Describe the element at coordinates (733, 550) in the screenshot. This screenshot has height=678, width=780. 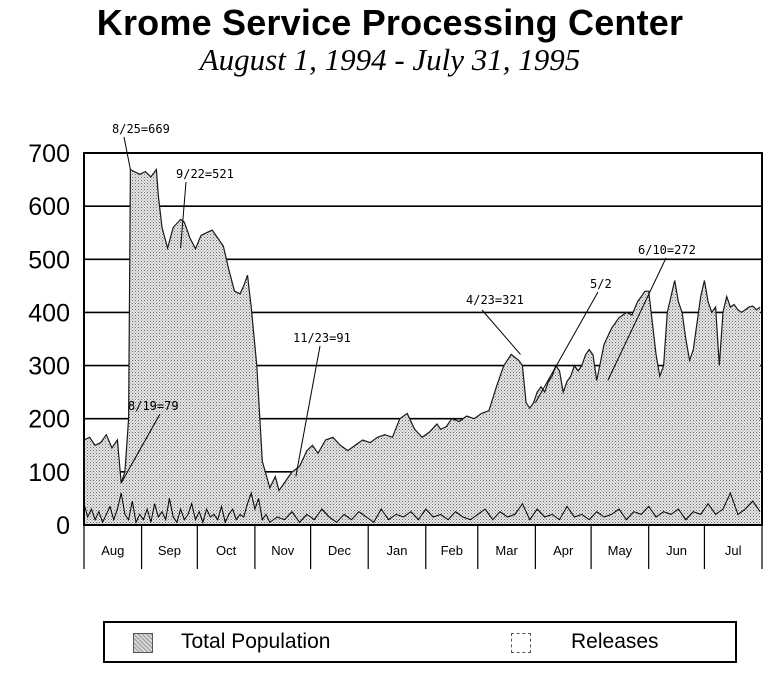
I see `x-tick-label: Jul` at that location.